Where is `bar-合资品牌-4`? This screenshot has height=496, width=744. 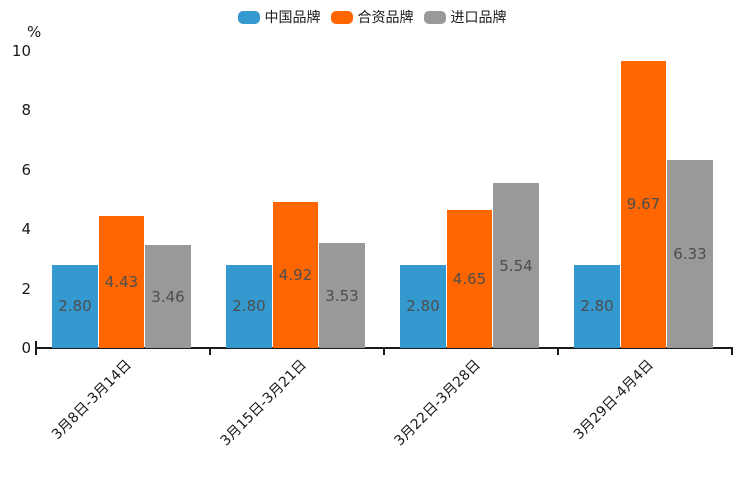
bar-合资品牌-4 is located at coordinates (643, 204).